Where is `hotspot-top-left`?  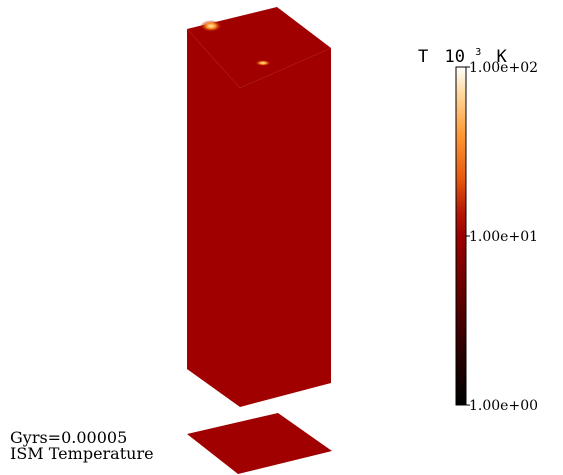 hotspot-top-left is located at coordinates (211, 26).